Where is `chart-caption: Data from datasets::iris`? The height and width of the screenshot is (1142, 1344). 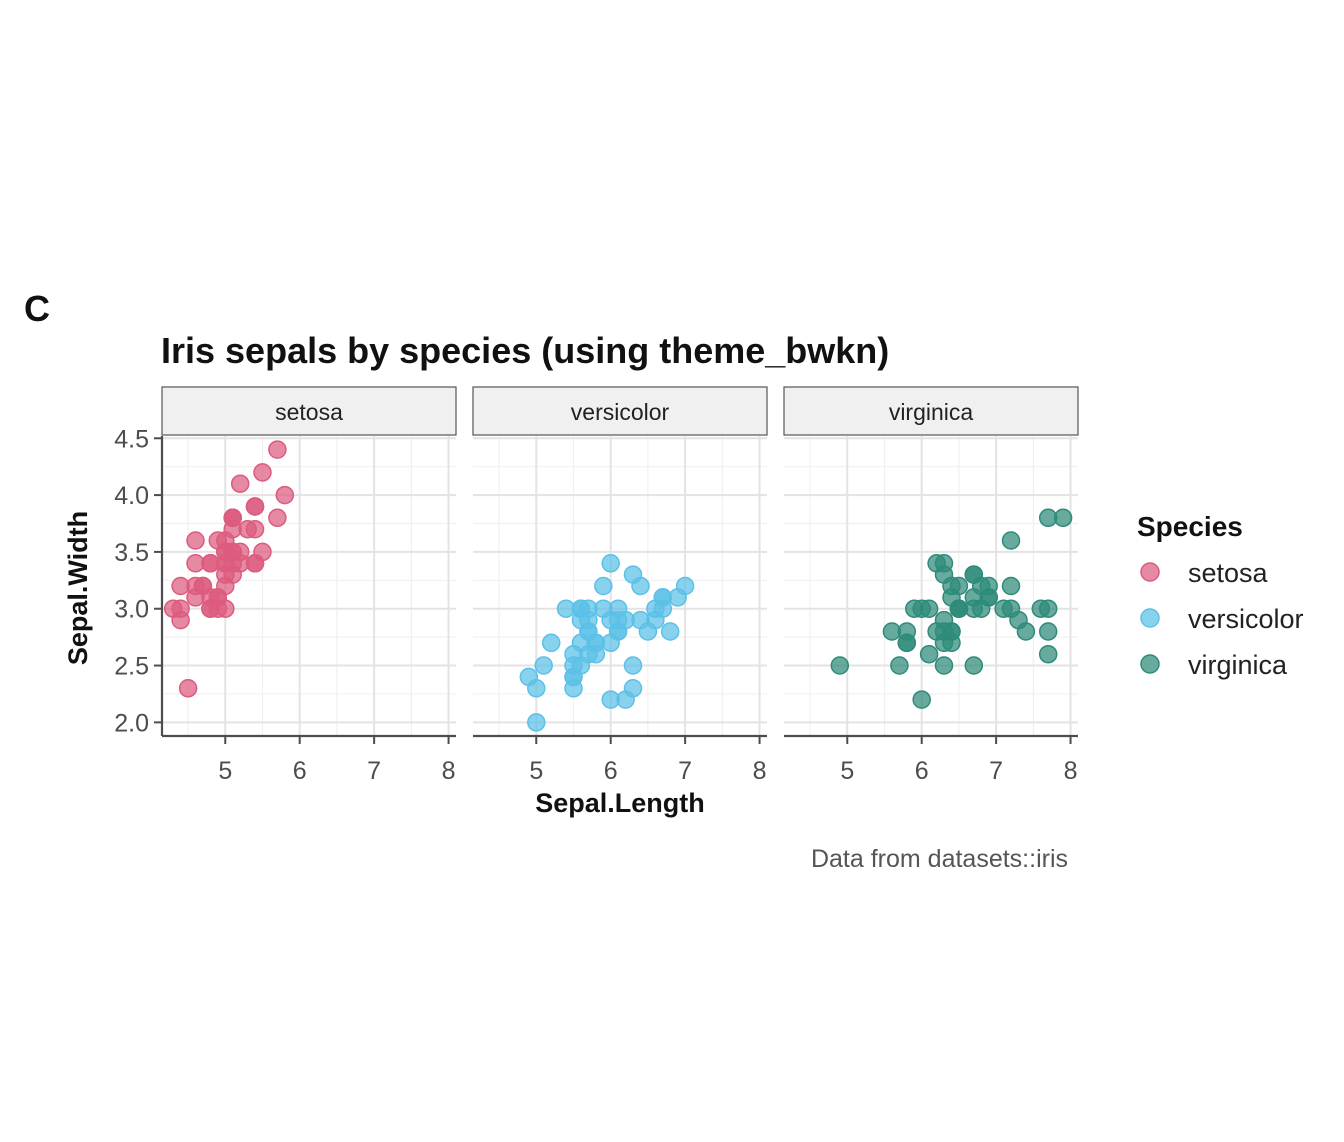 chart-caption: Data from datasets::iris is located at coordinates (939, 859).